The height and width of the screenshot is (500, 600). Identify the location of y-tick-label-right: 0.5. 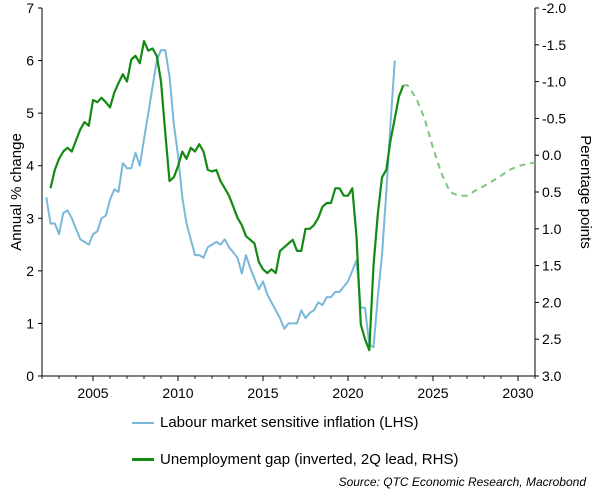
(552, 192).